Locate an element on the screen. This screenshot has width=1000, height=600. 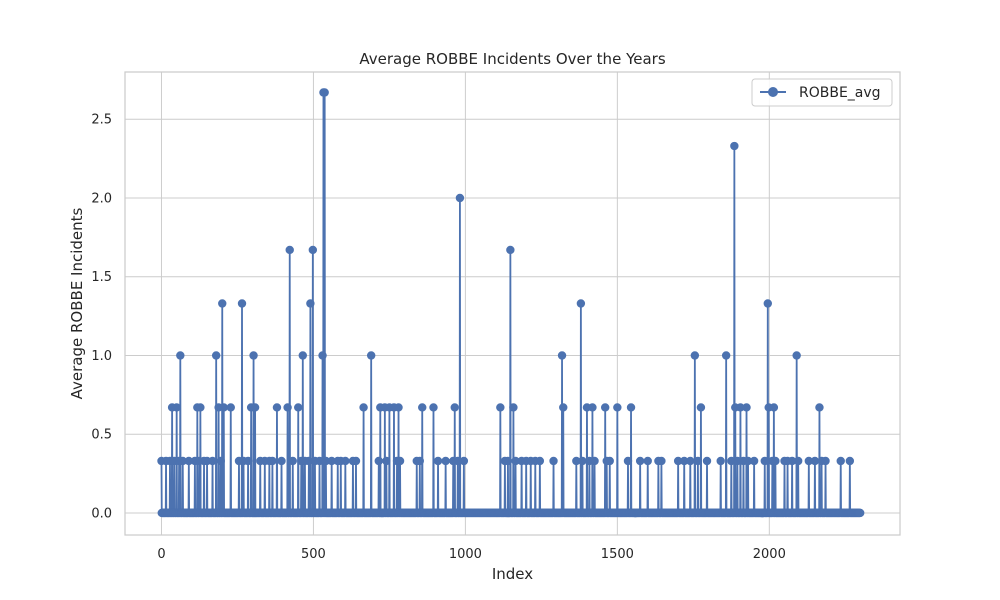
legend: ROBBE_avg is located at coordinates (822, 92).